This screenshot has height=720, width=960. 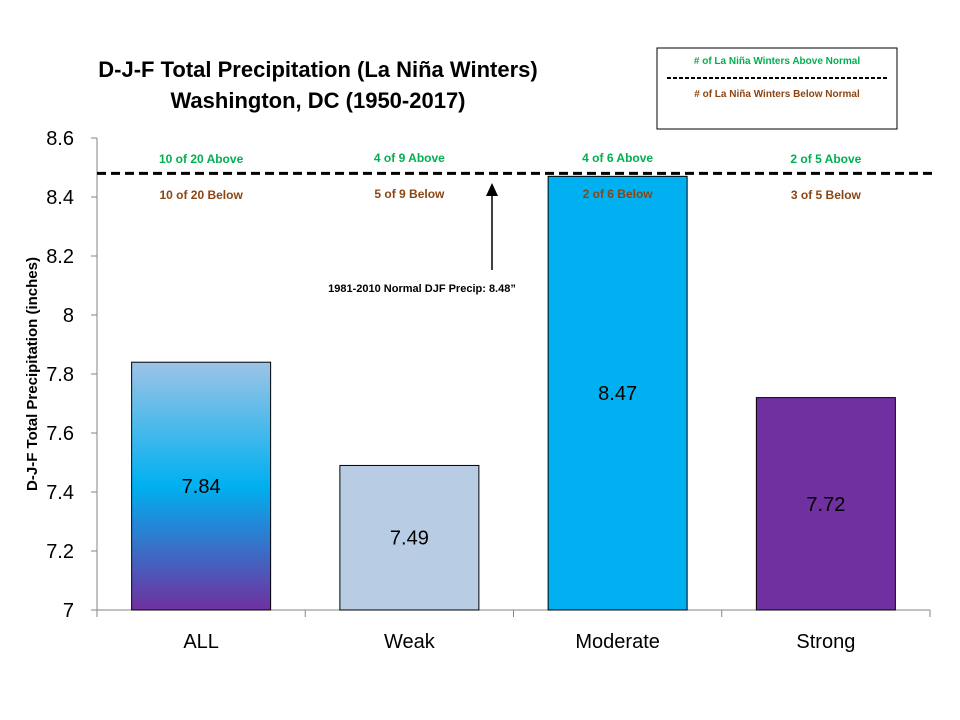 What do you see at coordinates (201, 159) in the screenshot?
I see `count-above-label: 10 of 20 Above` at bounding box center [201, 159].